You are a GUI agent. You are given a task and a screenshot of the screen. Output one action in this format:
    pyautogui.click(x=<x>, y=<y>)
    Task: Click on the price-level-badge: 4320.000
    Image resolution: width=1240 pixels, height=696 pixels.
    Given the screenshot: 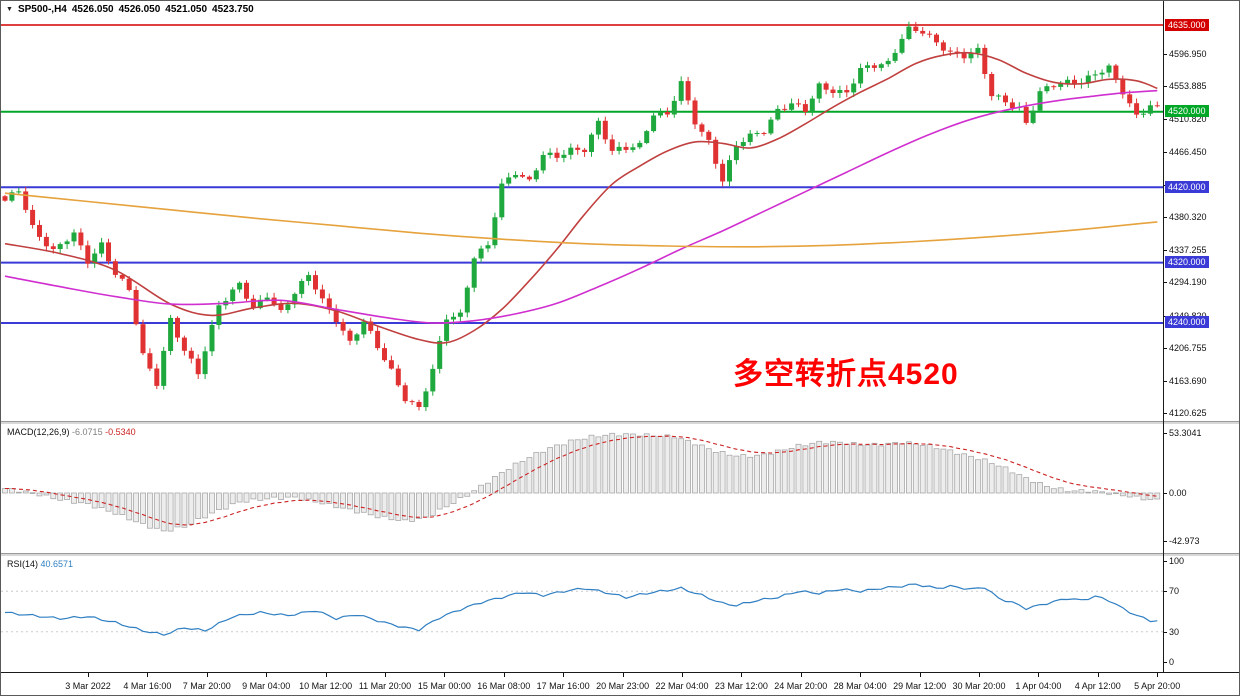 What is the action you would take?
    pyautogui.click(x=1187, y=262)
    